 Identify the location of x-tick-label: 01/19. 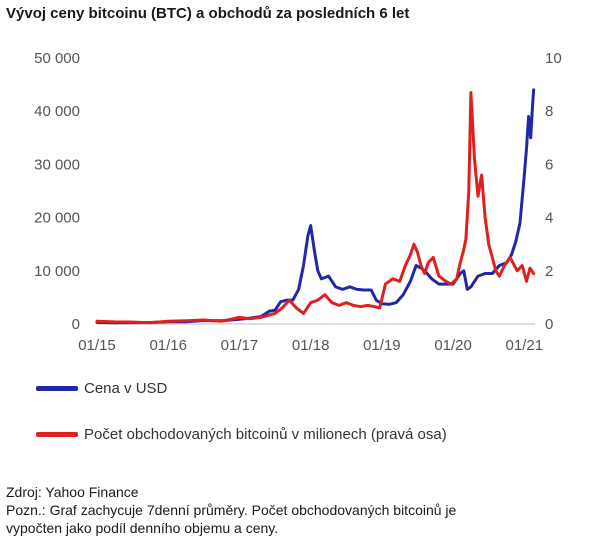
(382, 345).